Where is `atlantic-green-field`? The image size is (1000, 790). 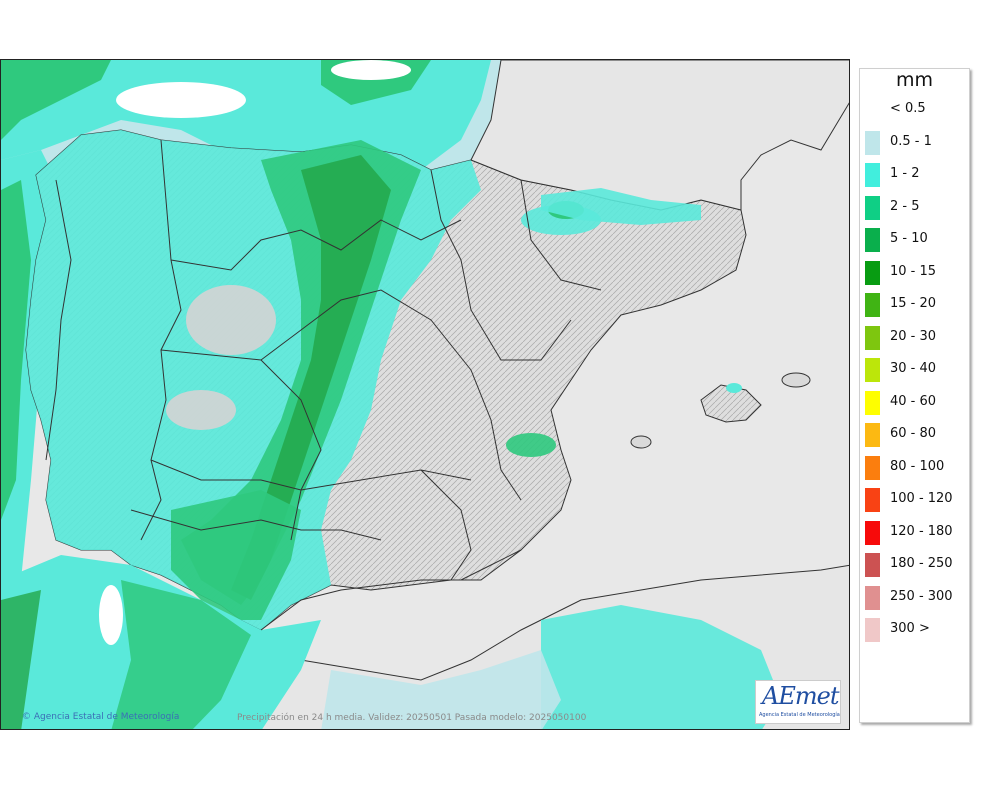
atlantic-green-field is located at coordinates (56, 100).